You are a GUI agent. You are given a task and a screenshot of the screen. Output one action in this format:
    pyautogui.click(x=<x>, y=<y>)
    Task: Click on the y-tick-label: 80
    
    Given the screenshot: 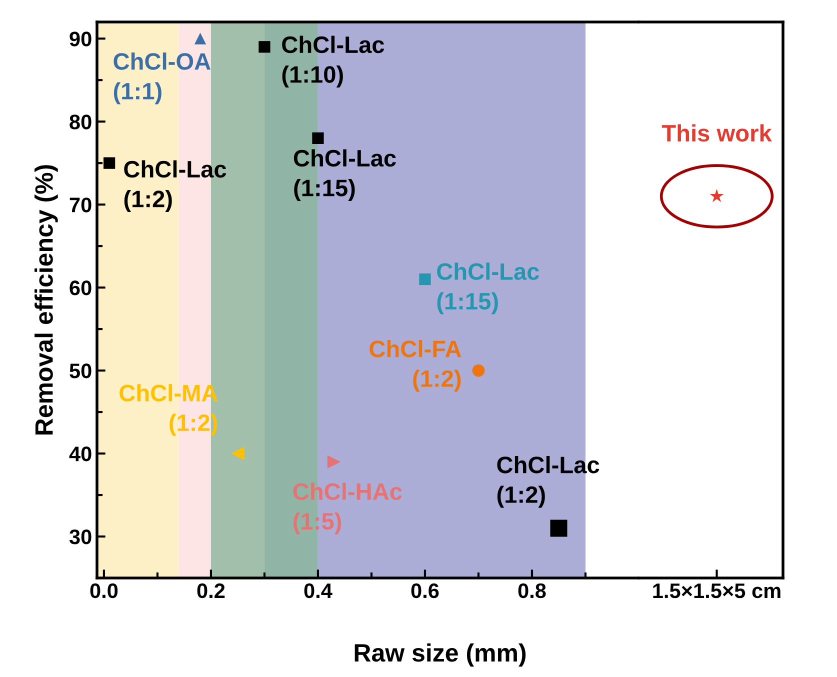 What is the action you would take?
    pyautogui.click(x=81, y=122)
    